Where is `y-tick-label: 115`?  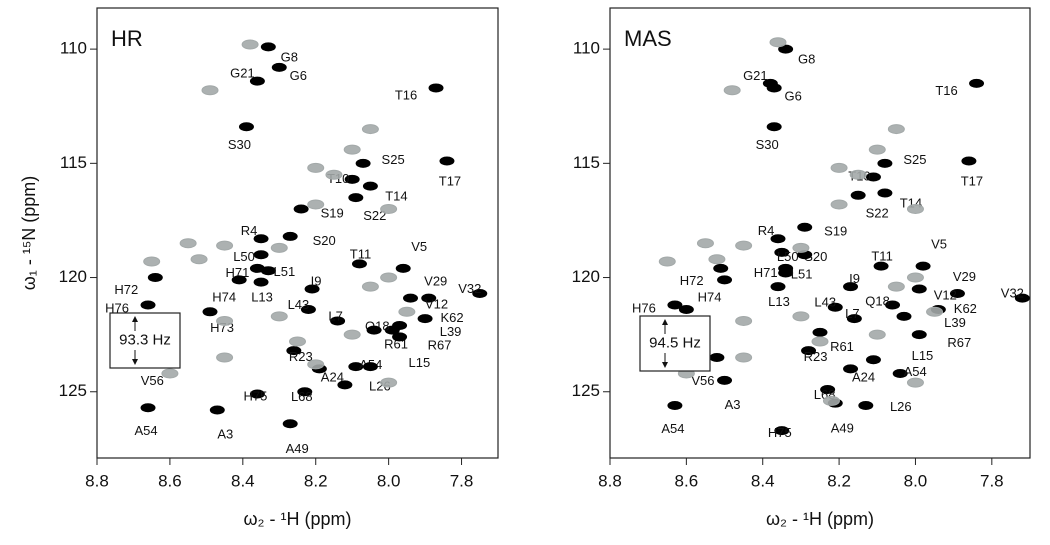
y-tick-label: 115 is located at coordinates (73, 162).